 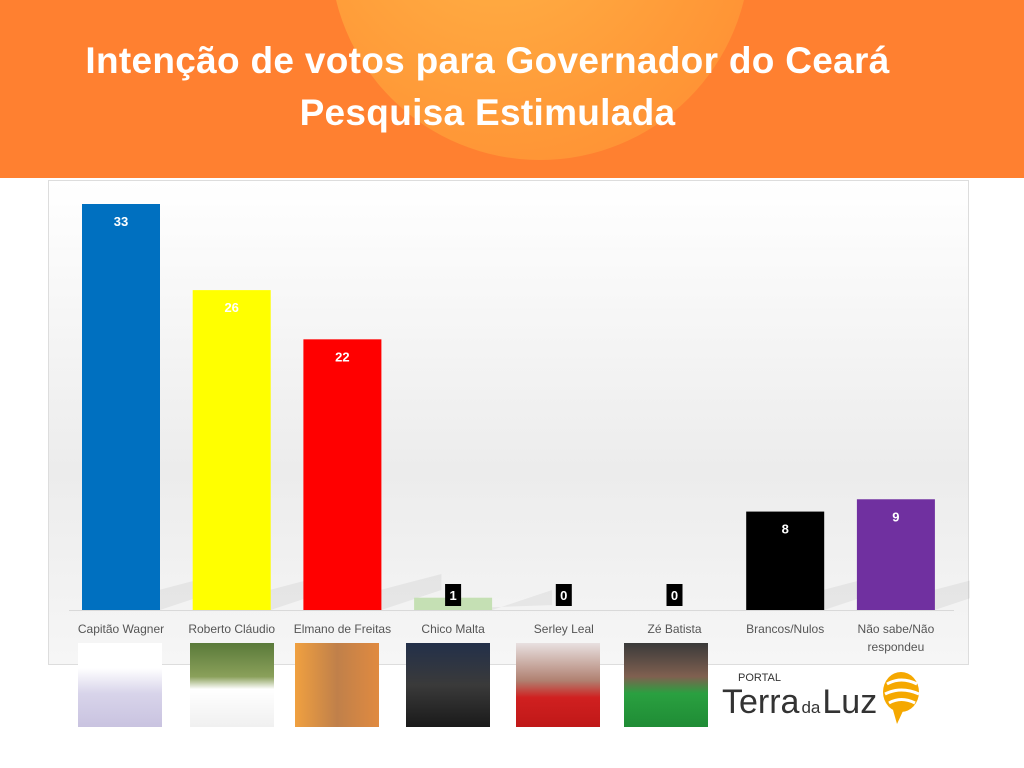 I want to click on logo-terra-text: Terra, so click(x=761, y=702).